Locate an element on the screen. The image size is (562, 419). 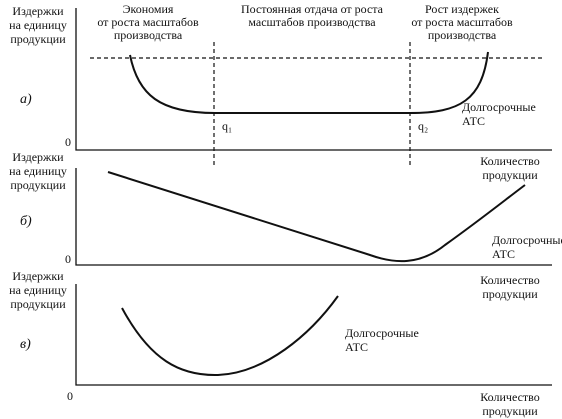
panel-marker: б) is located at coordinates (26, 221).